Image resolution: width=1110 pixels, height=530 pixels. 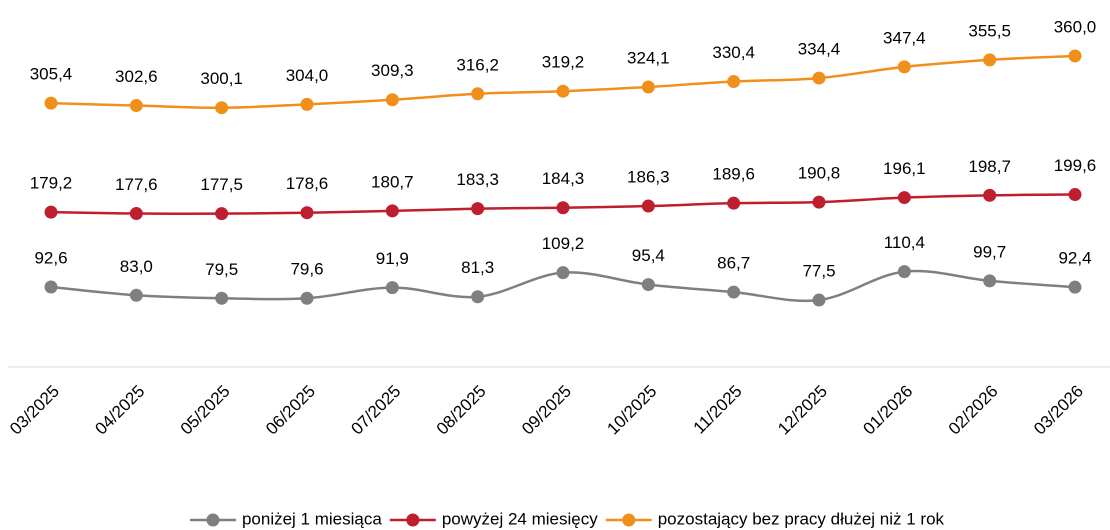 What do you see at coordinates (477, 179) in the screenshot?
I see `data-label: 183,3` at bounding box center [477, 179].